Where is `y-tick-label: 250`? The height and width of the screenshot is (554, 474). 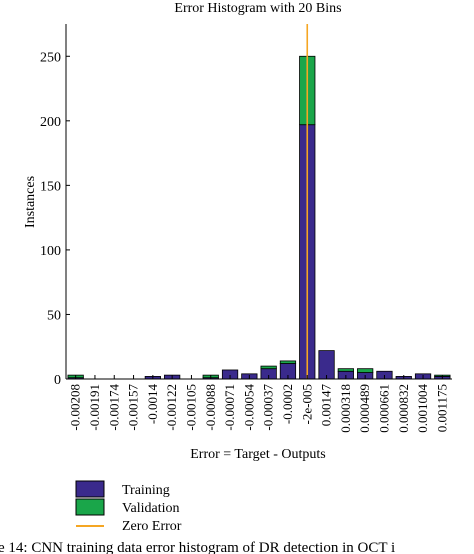 y-tick-label: 250 is located at coordinates (50, 57).